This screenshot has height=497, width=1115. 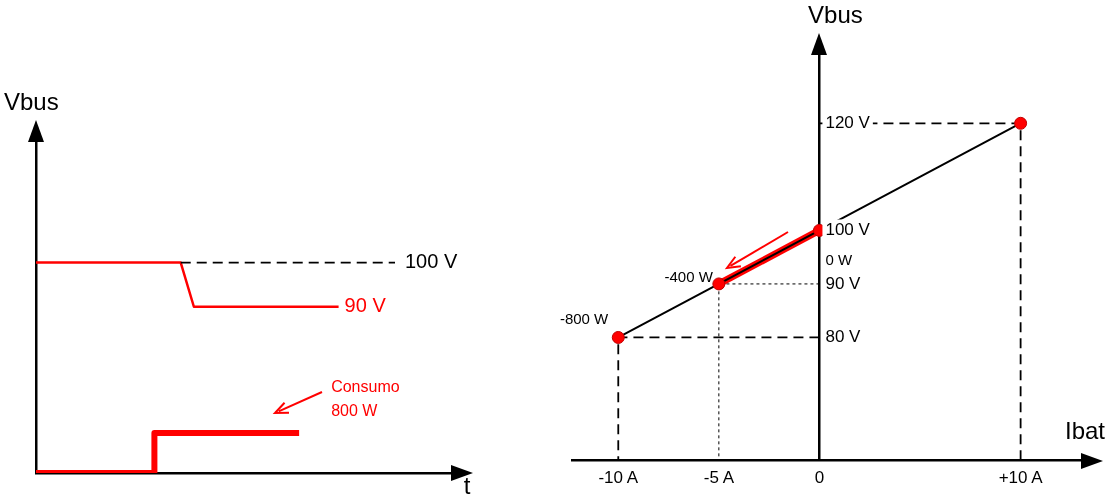 What do you see at coordinates (431, 261) in the screenshot?
I see `ref-line-label: 100 V` at bounding box center [431, 261].